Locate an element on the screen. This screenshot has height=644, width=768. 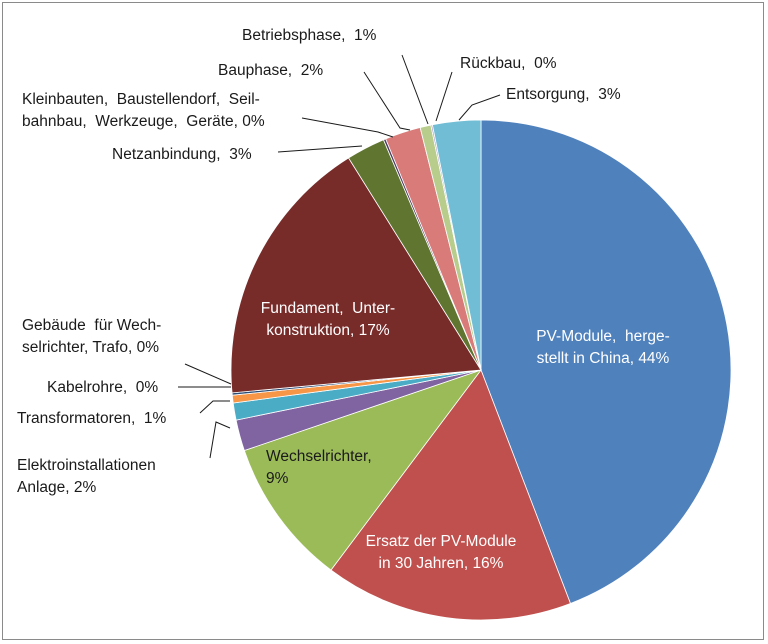
slice-label-line: Kabelrohre, 0% is located at coordinates (102, 387).